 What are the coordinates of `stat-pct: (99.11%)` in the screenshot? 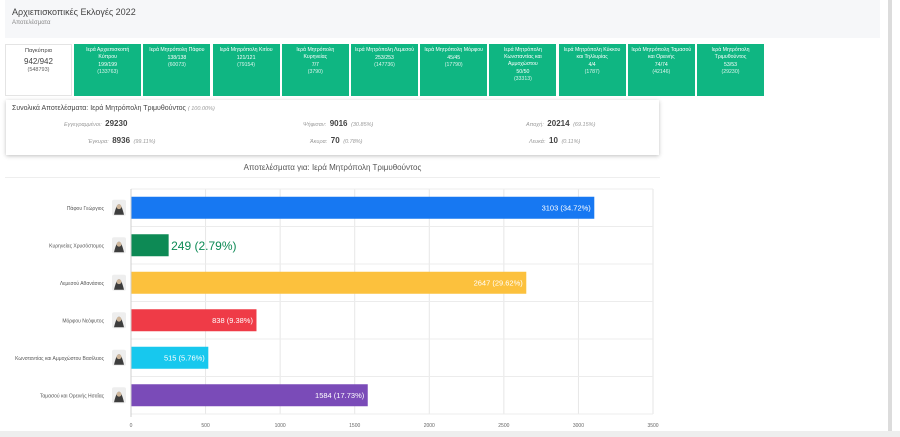 It's located at (144, 142).